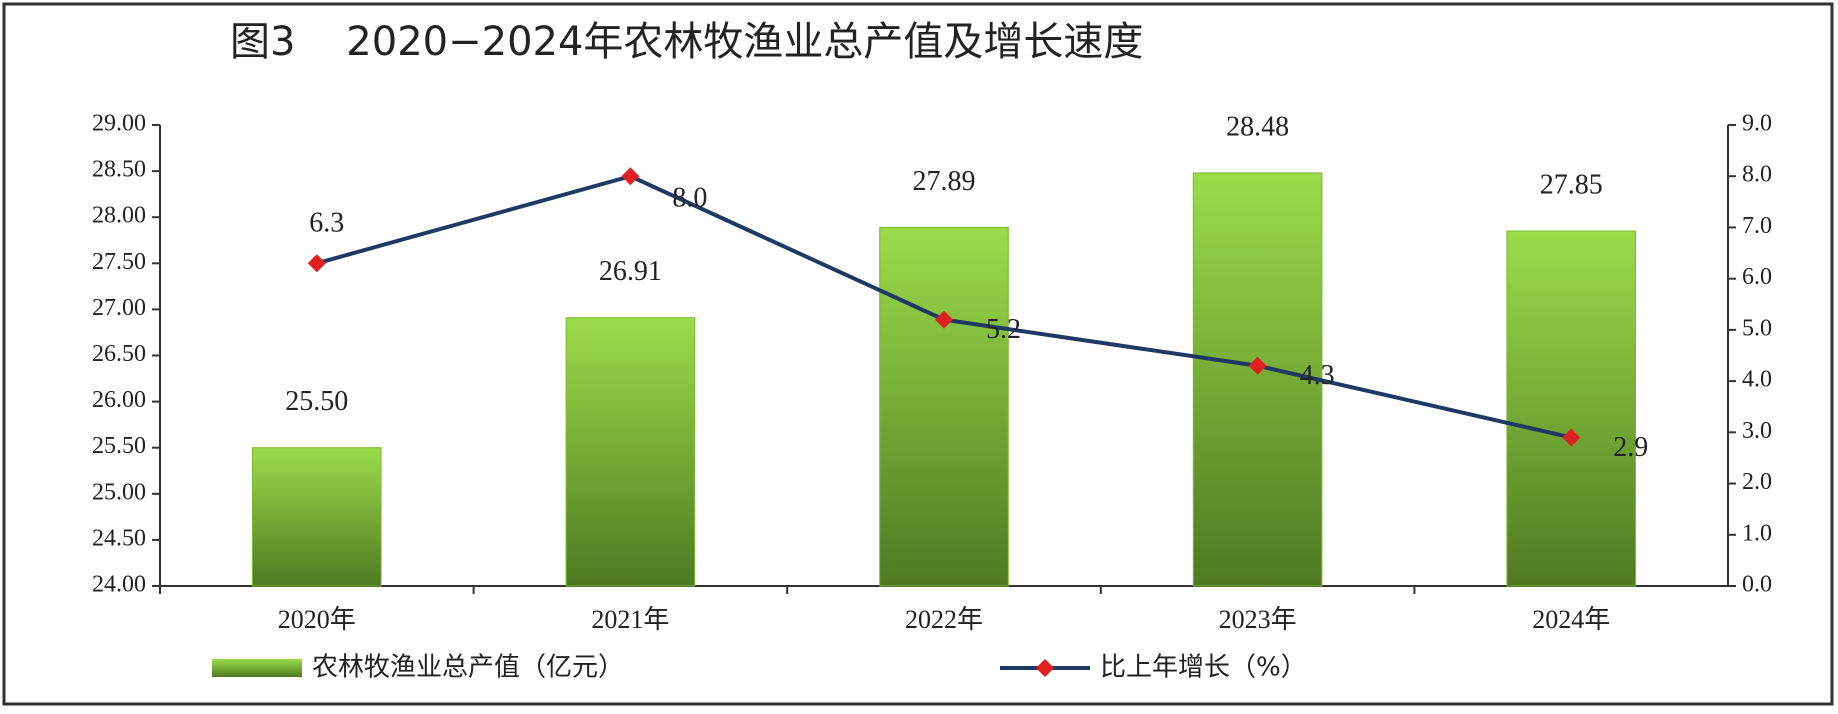 Image resolution: width=1838 pixels, height=714 pixels. What do you see at coordinates (944, 619) in the screenshot?
I see `x-tick-label: 2022年` at bounding box center [944, 619].